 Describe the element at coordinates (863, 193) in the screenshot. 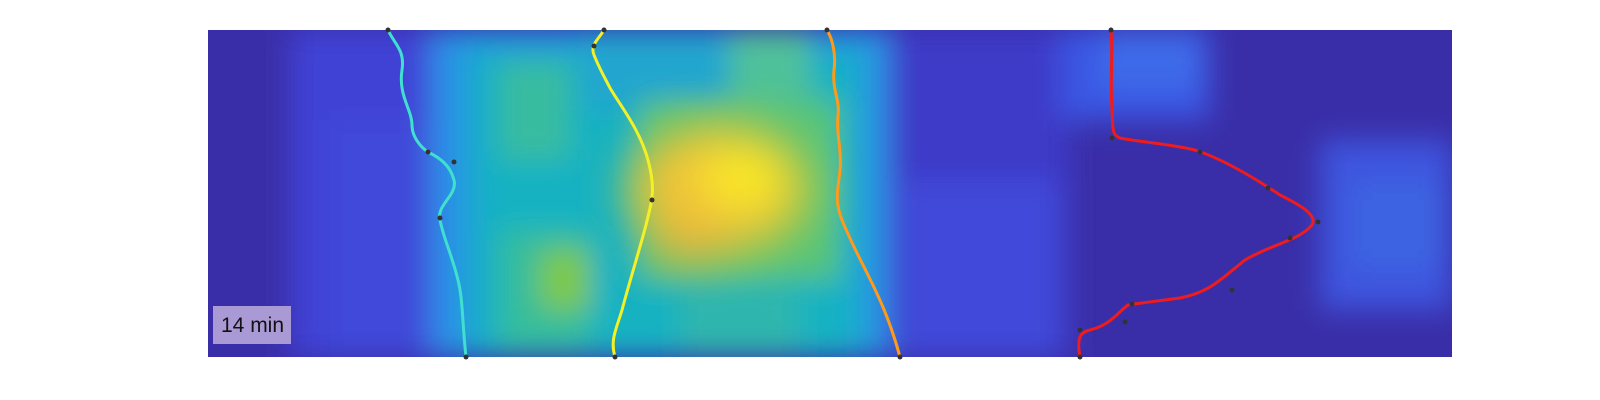

I see `trace-orange` at that location.